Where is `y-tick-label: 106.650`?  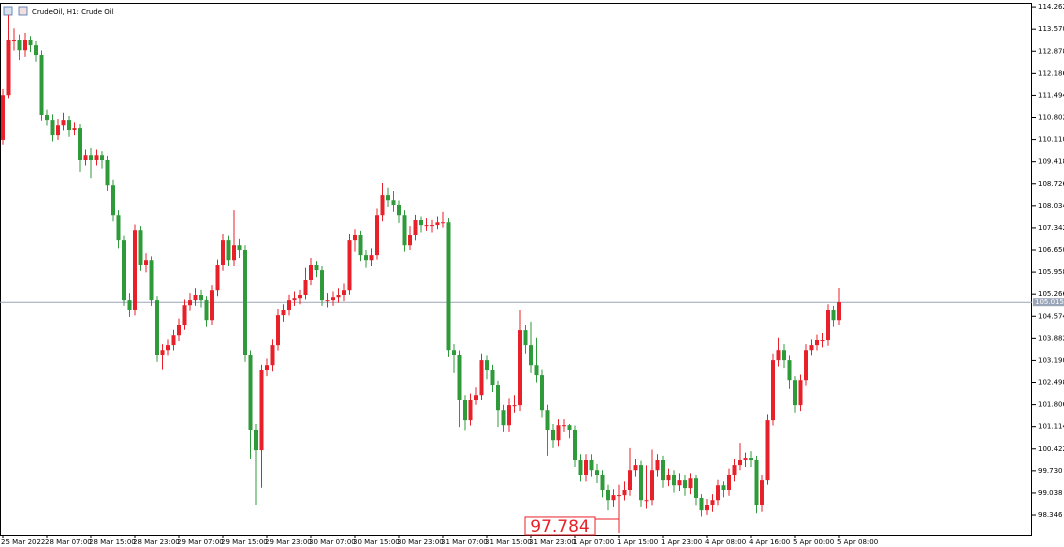 y-tick-label: 106.650 is located at coordinates (1051, 250).